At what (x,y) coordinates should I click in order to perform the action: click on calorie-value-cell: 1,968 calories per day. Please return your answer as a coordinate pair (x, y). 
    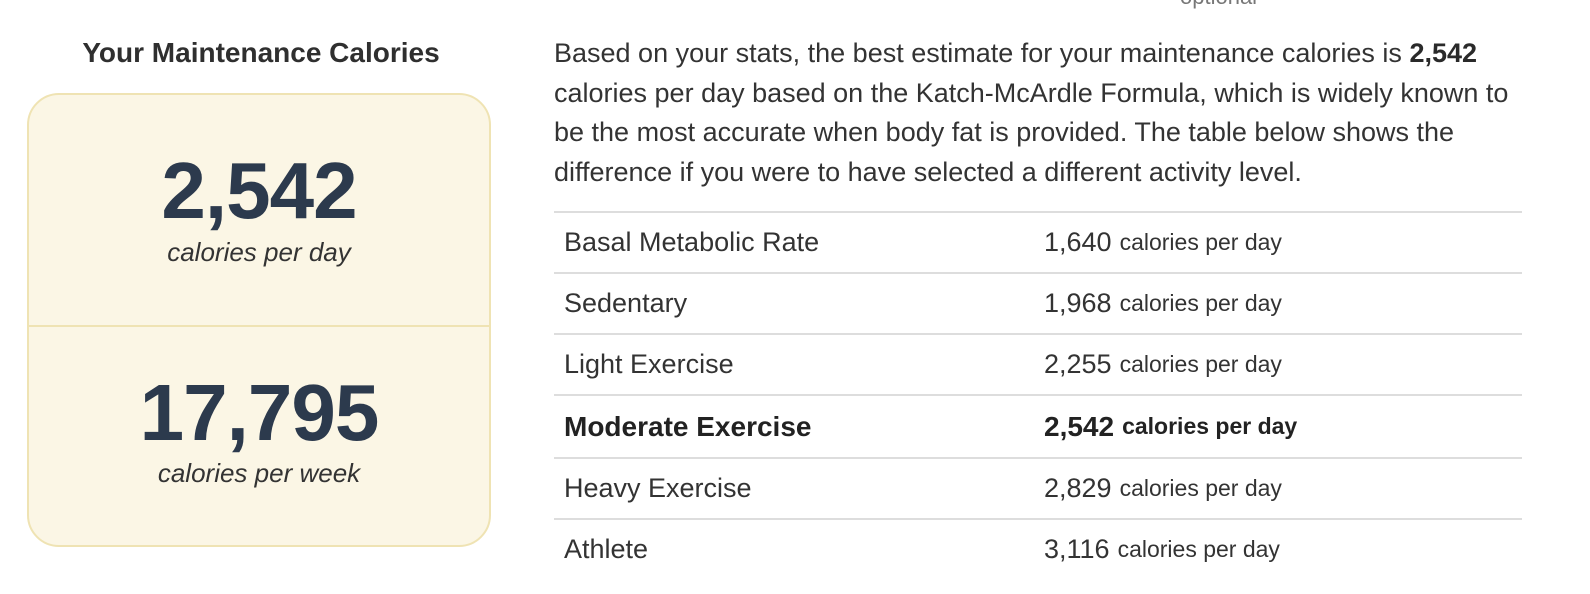
    Looking at the image, I should click on (1163, 303).